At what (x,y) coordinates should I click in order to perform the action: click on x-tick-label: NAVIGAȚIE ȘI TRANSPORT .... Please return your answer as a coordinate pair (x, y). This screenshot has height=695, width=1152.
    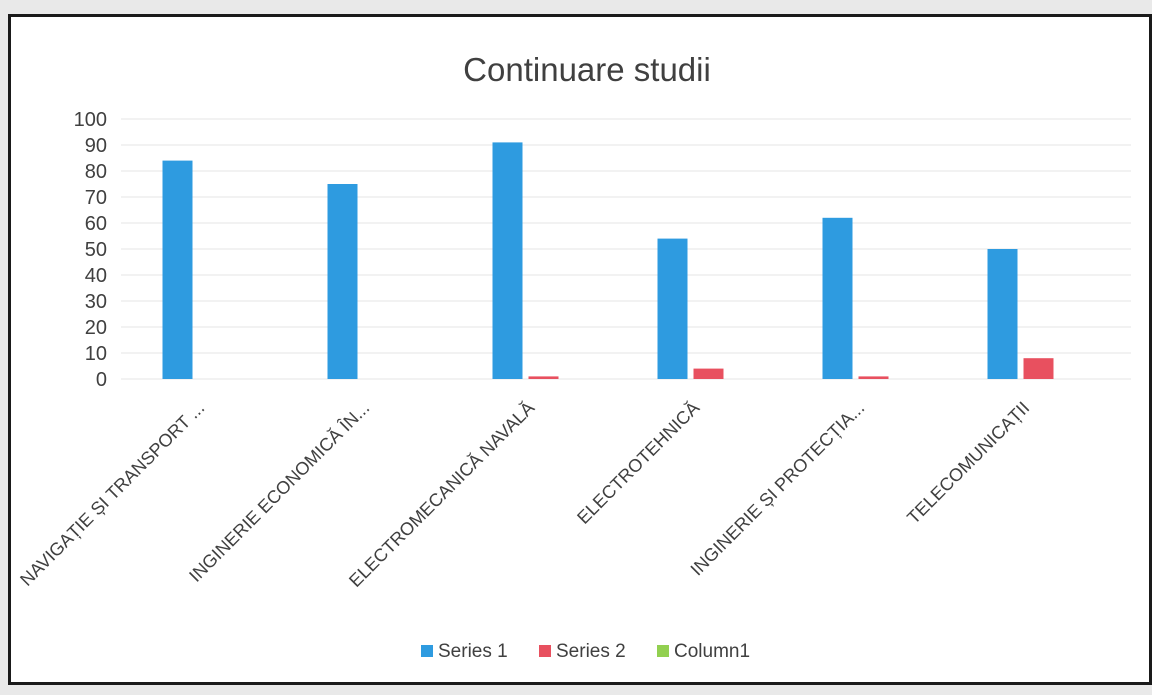
    Looking at the image, I should click on (112, 494).